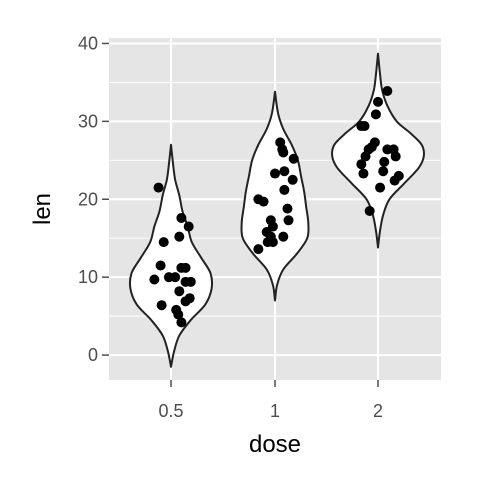 The image size is (480, 480). Describe the element at coordinates (171, 255) in the screenshot. I see `violin-dose-0.5` at that location.